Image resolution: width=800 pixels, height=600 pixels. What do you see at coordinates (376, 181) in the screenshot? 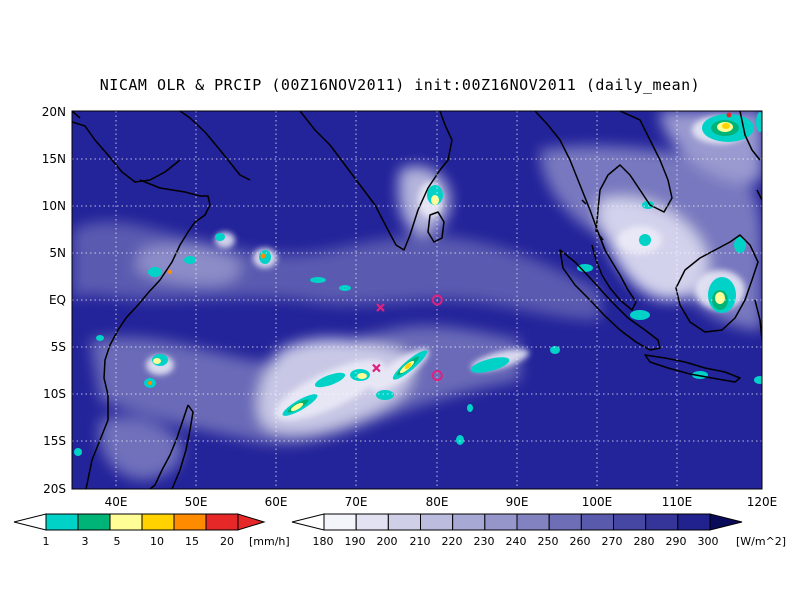
I see `india-coastline` at bounding box center [376, 181].